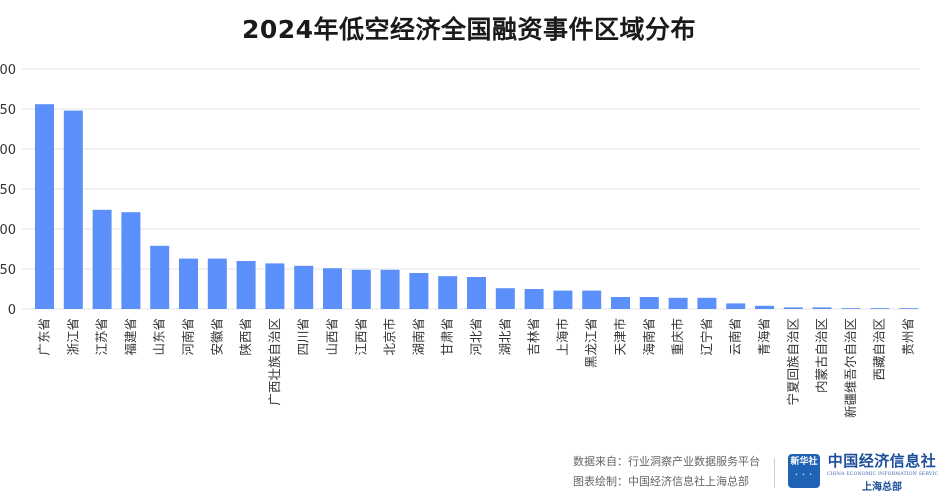 The image size is (938, 500). I want to click on x-tick-label: 贵州省, so click(908, 337).